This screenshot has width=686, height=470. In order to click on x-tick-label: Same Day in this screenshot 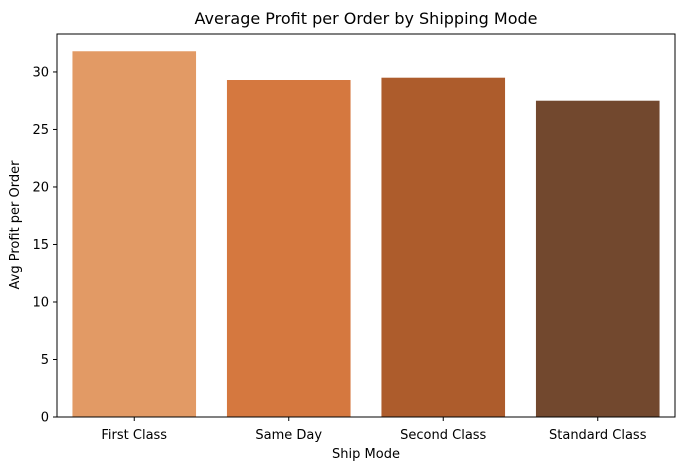, I will do `click(288, 435)`.